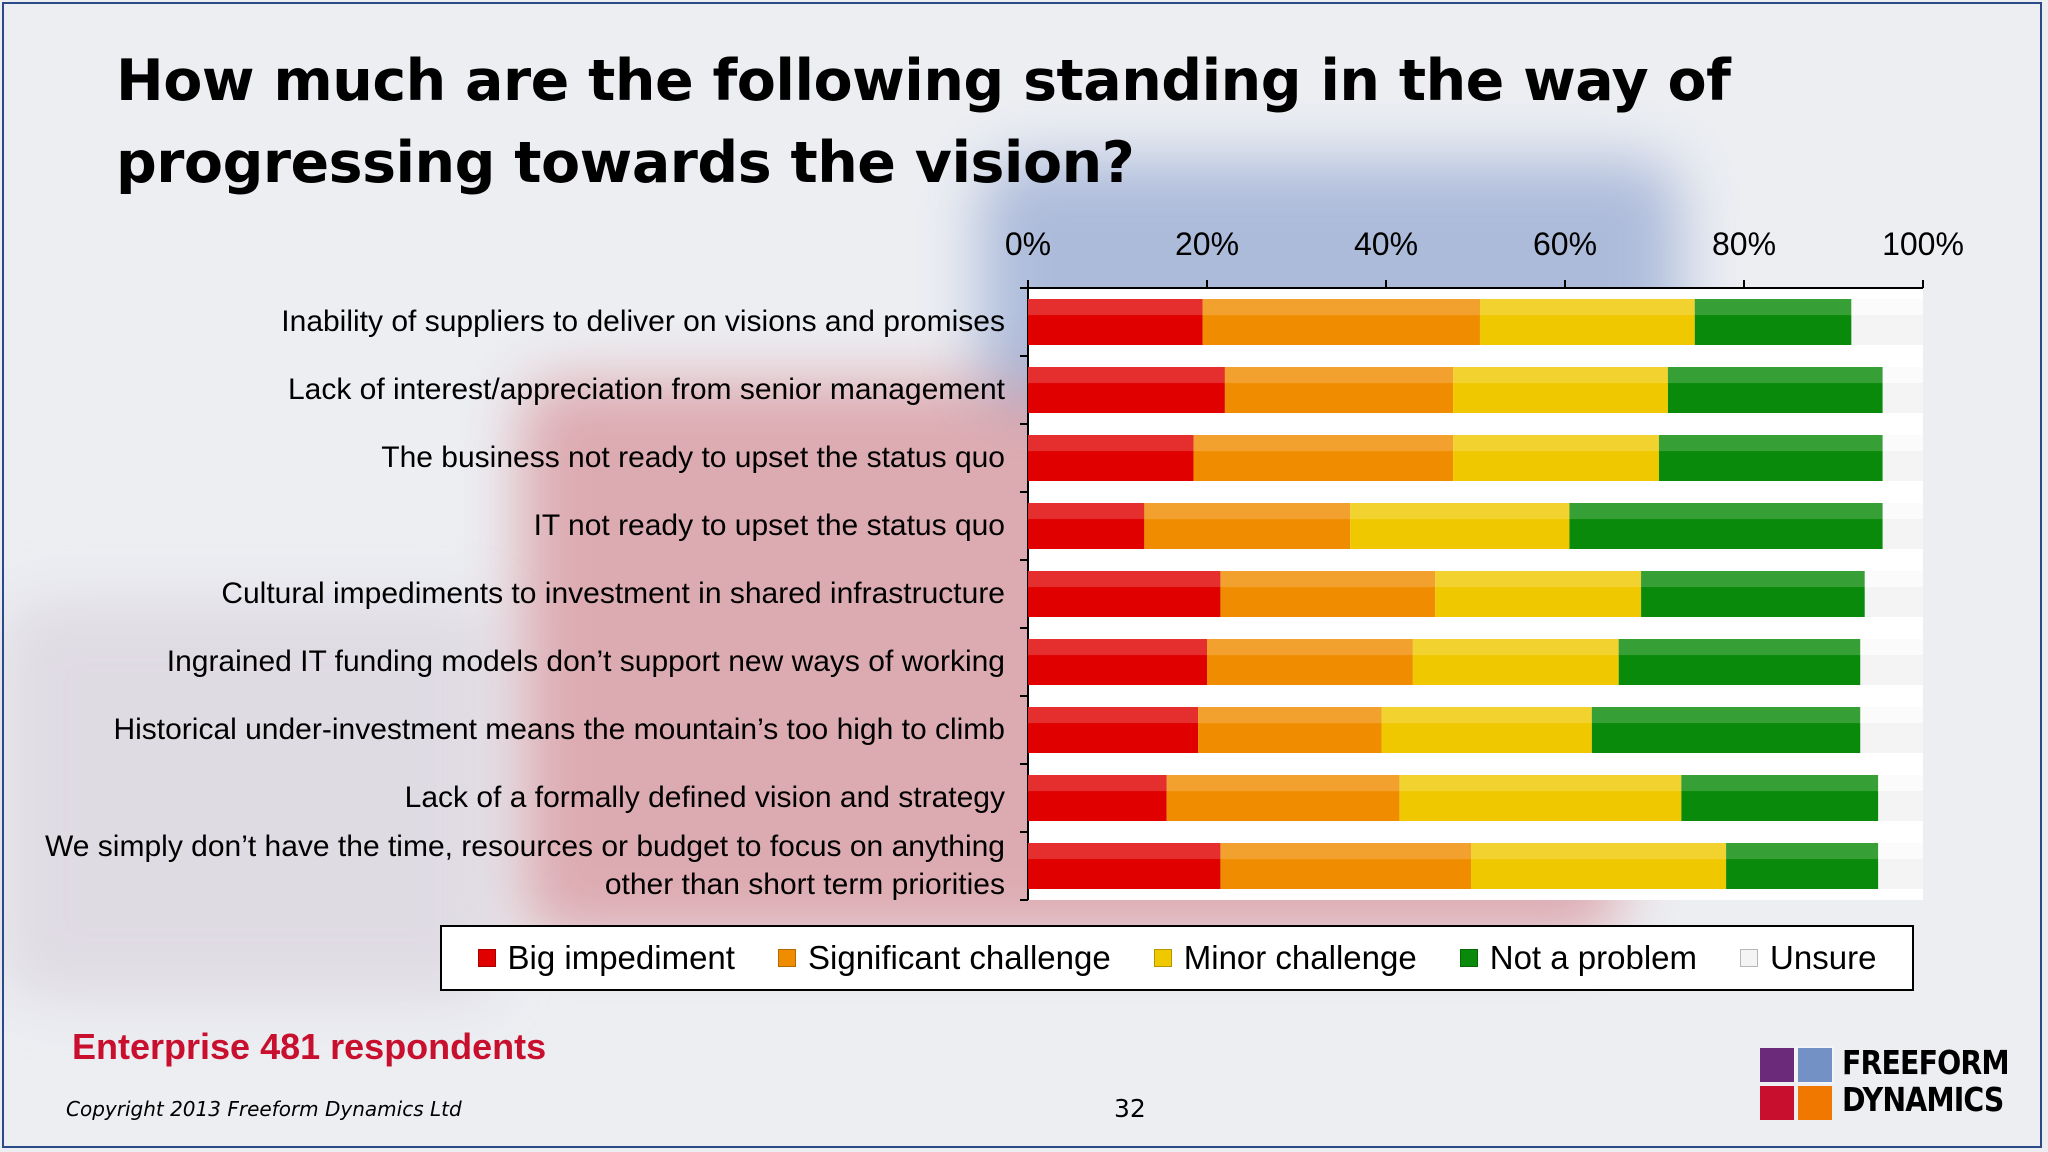 The height and width of the screenshot is (1152, 2048). What do you see at coordinates (769, 525) in the screenshot?
I see `category-label: IT not ready to upset the status quo` at bounding box center [769, 525].